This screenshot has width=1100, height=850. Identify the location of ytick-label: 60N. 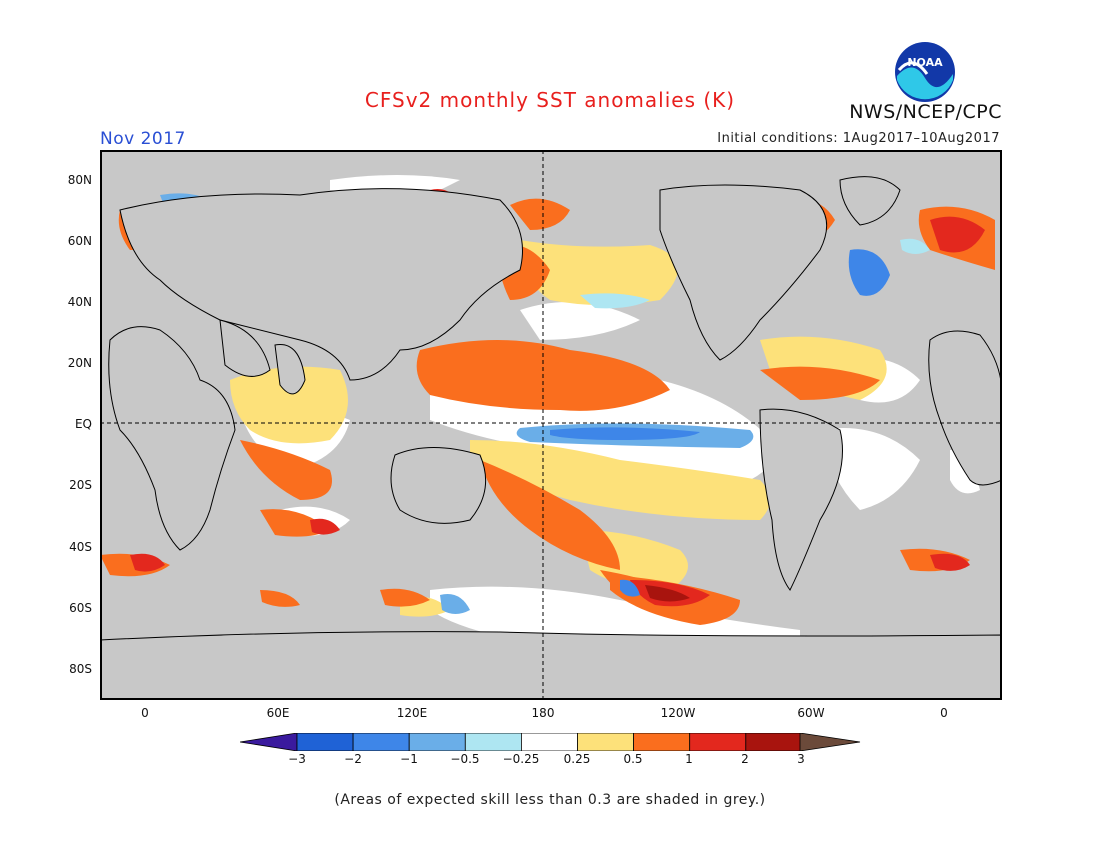
(79, 241).